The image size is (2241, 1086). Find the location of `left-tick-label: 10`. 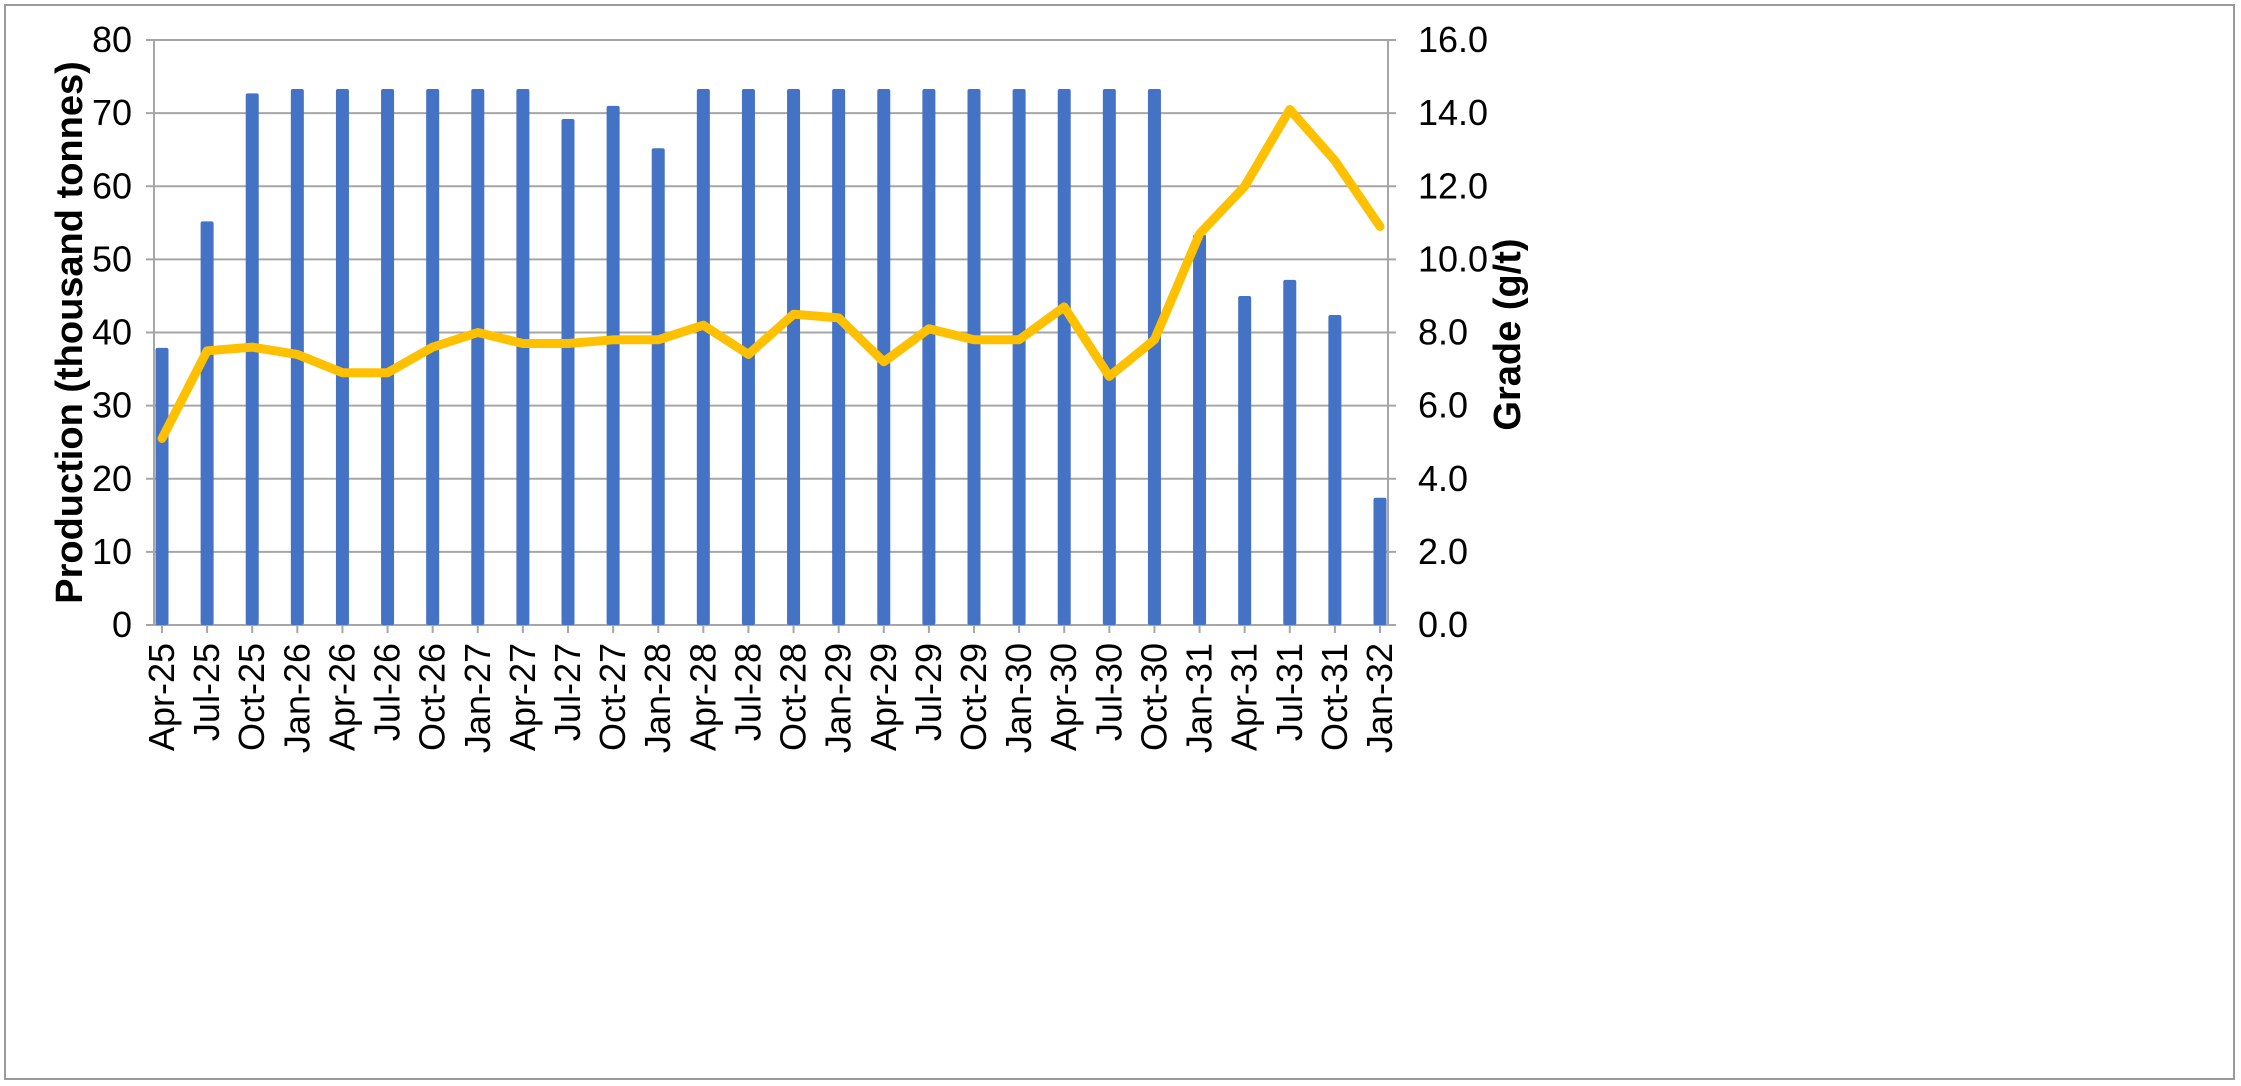

left-tick-label: 10 is located at coordinates (112, 551).